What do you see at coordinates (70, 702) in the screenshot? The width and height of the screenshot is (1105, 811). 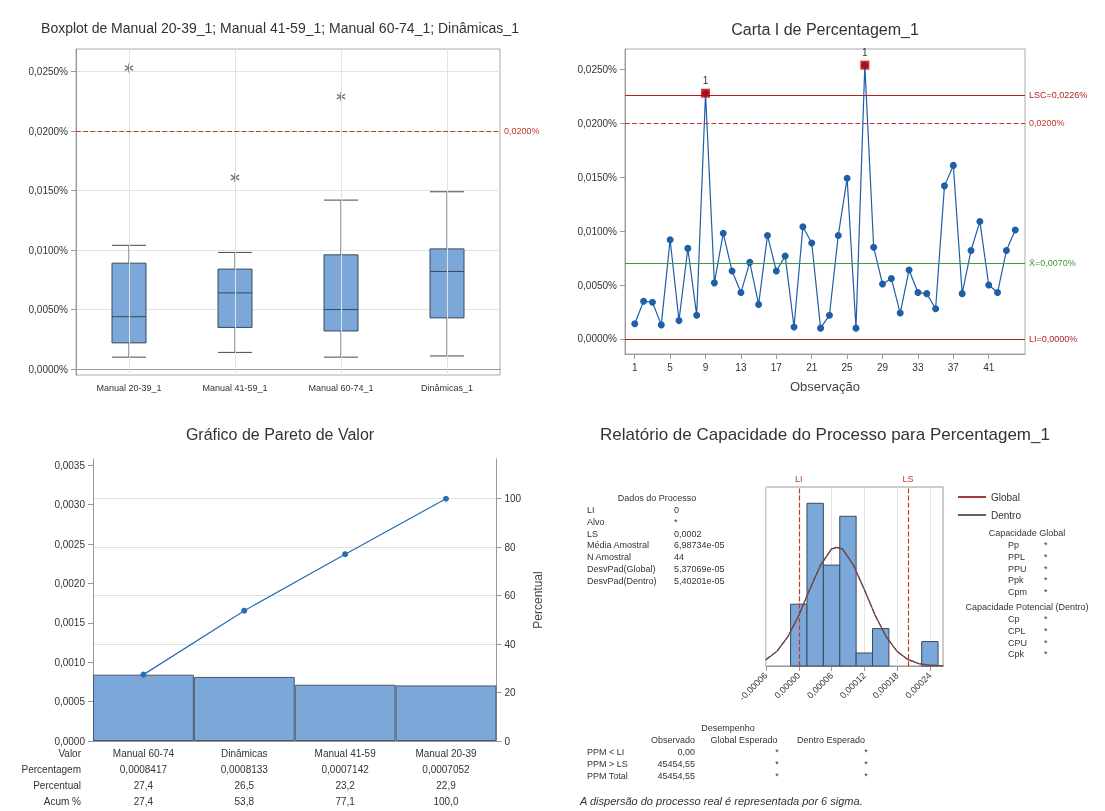 I see `y-tick-label: 0,0005` at bounding box center [70, 702].